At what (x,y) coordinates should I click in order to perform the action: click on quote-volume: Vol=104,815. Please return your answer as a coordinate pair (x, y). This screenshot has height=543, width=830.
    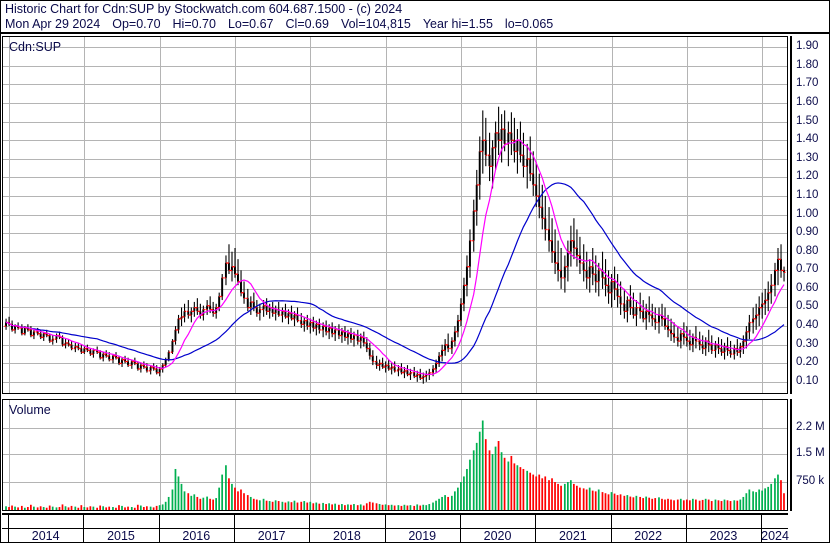
    Looking at the image, I should click on (375, 24).